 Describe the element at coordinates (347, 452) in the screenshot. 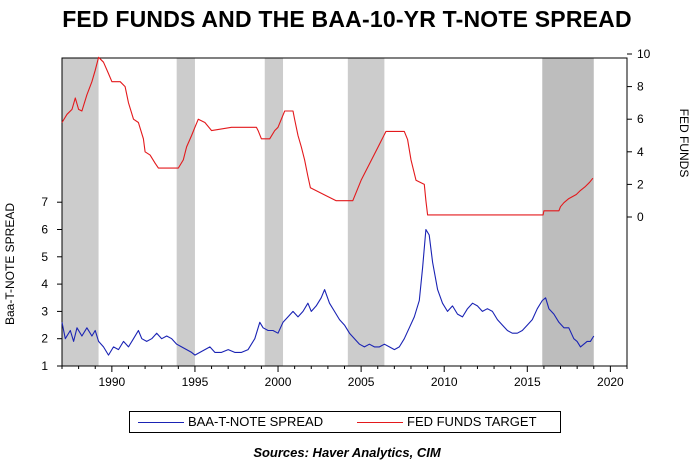

I see `source-note: Sources: Haver Analytics, CIM` at that location.